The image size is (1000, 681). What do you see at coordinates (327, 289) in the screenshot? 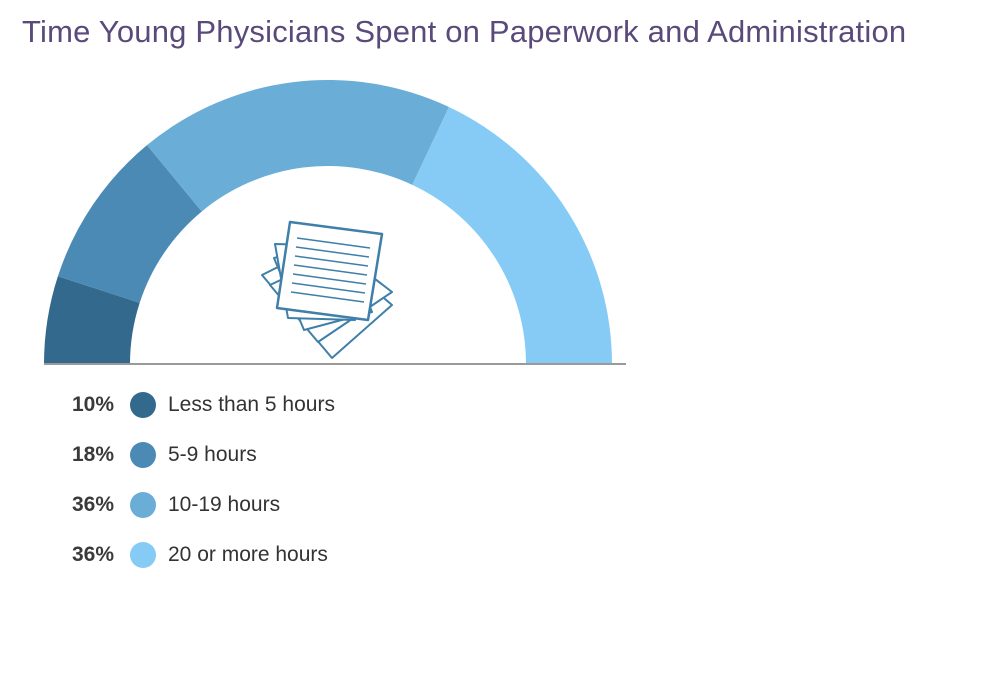
I see `paper-stack-icon` at bounding box center [327, 289].